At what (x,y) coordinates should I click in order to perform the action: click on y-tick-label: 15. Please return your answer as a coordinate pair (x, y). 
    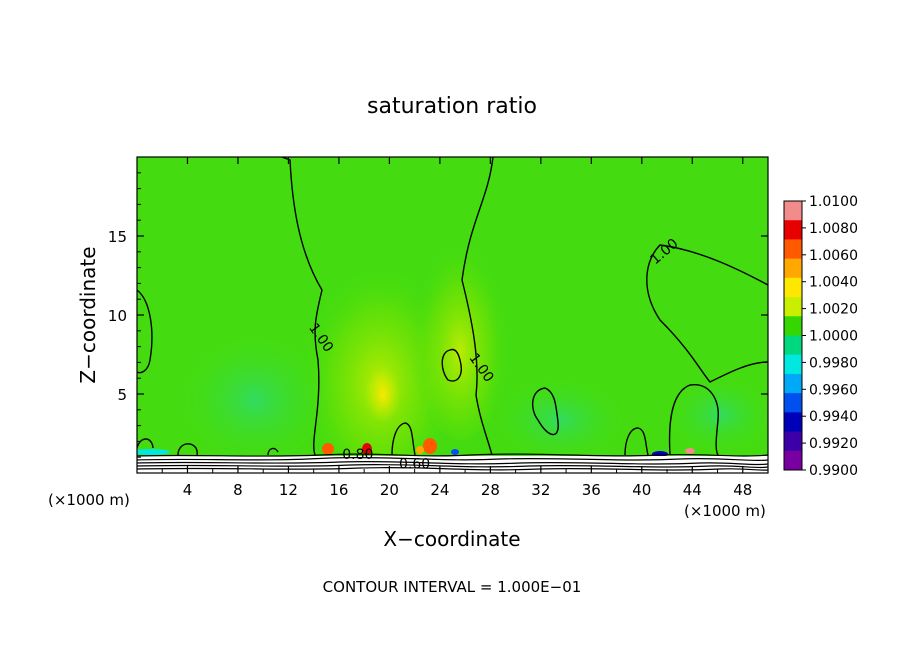
    Looking at the image, I should click on (117, 237).